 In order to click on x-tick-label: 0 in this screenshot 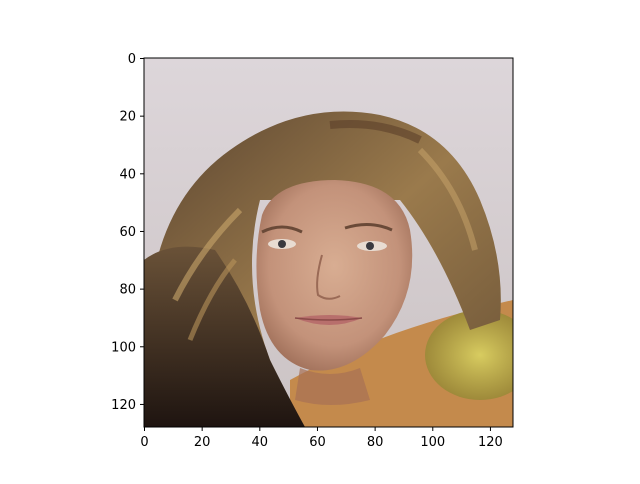, I will do `click(144, 442)`.